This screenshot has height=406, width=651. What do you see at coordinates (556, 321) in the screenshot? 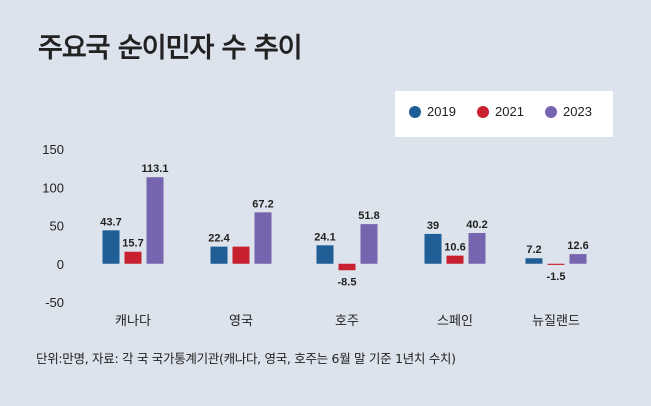
I see `x-category-label: 뉴질랜드` at bounding box center [556, 321].